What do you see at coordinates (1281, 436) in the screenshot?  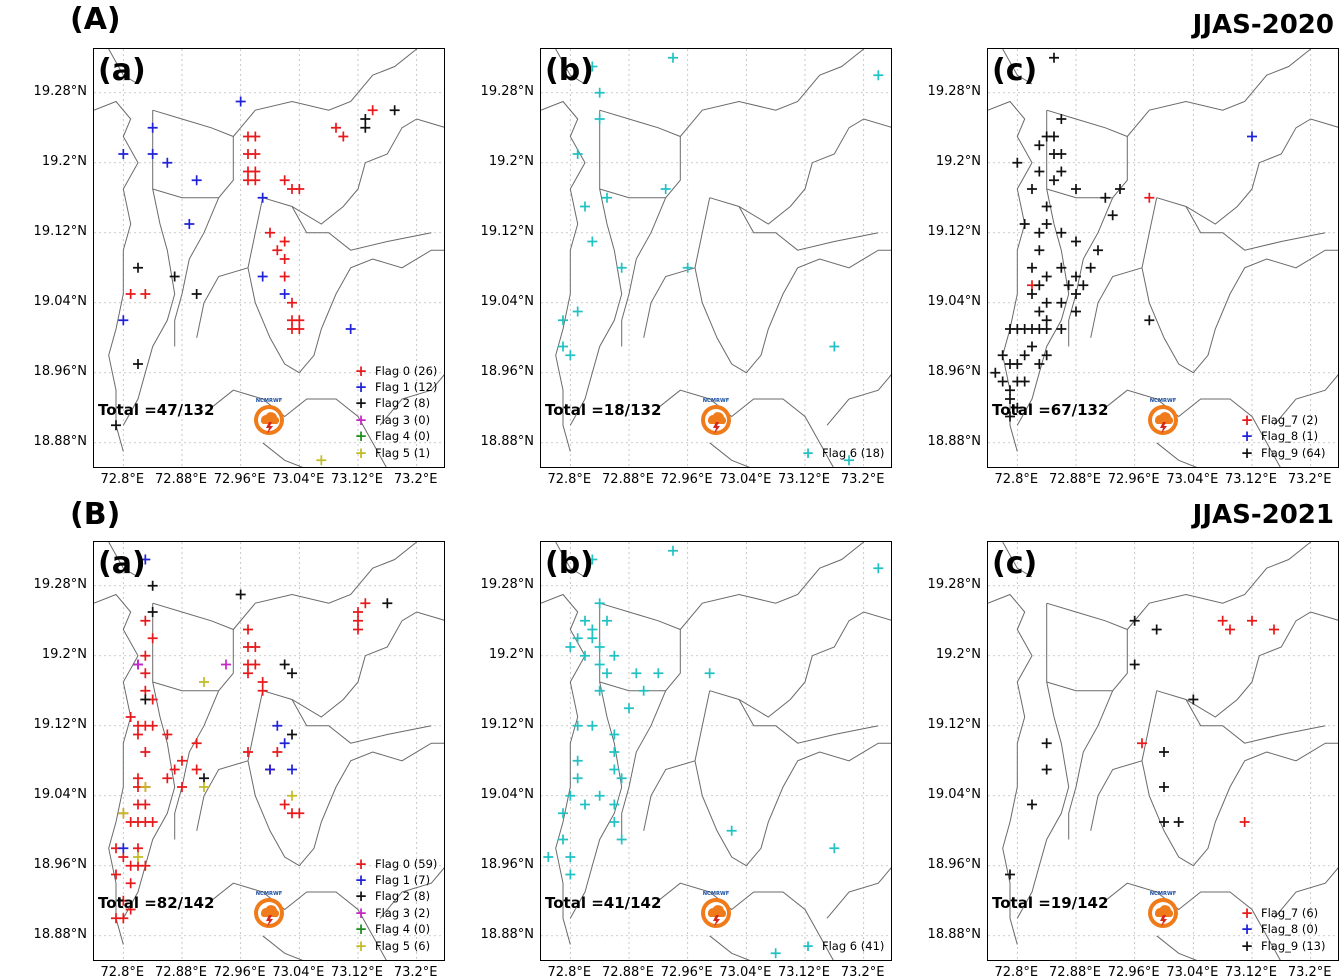 I see `legend-item: + Flag_8 (1)` at bounding box center [1281, 436].